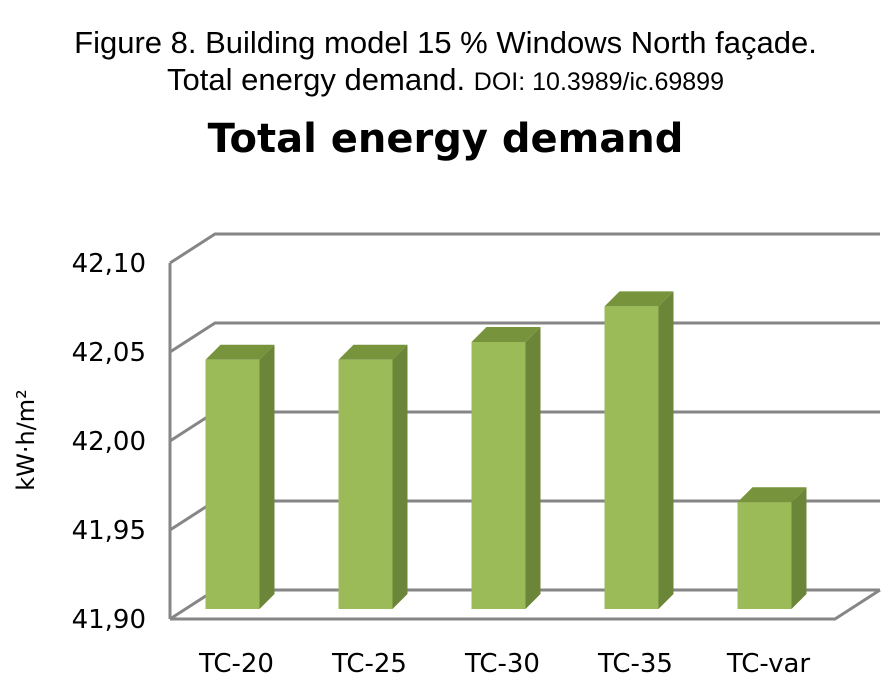  What do you see at coordinates (26, 440) in the screenshot?
I see `y-axis-label: kW·h/m²` at bounding box center [26, 440].